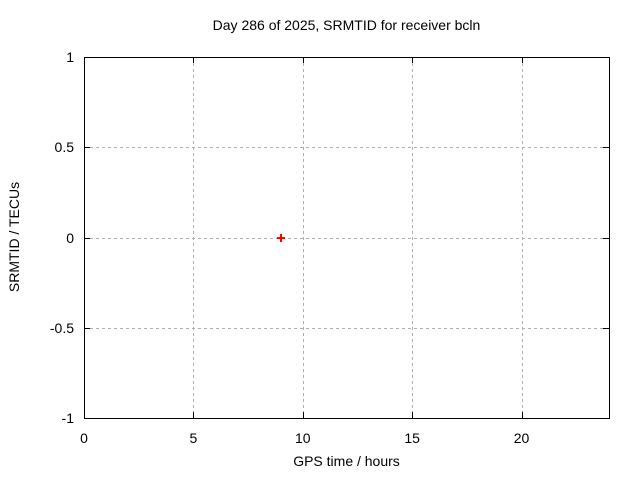 Image resolution: width=640 pixels, height=480 pixels. I want to click on y-tick-label: 1, so click(70, 57).